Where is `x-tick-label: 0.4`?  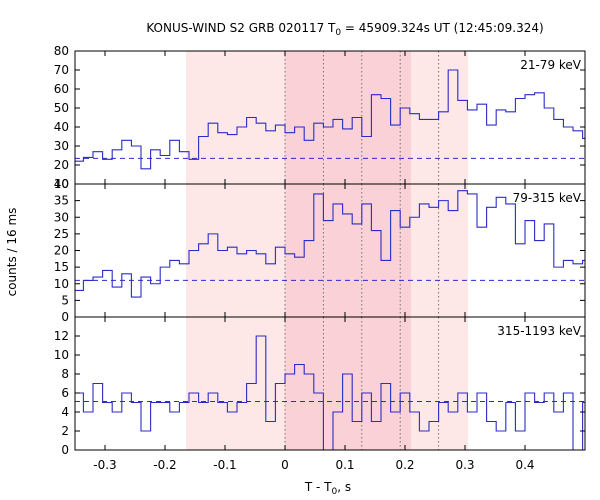 x-tick-label: 0.4 is located at coordinates (524, 465).